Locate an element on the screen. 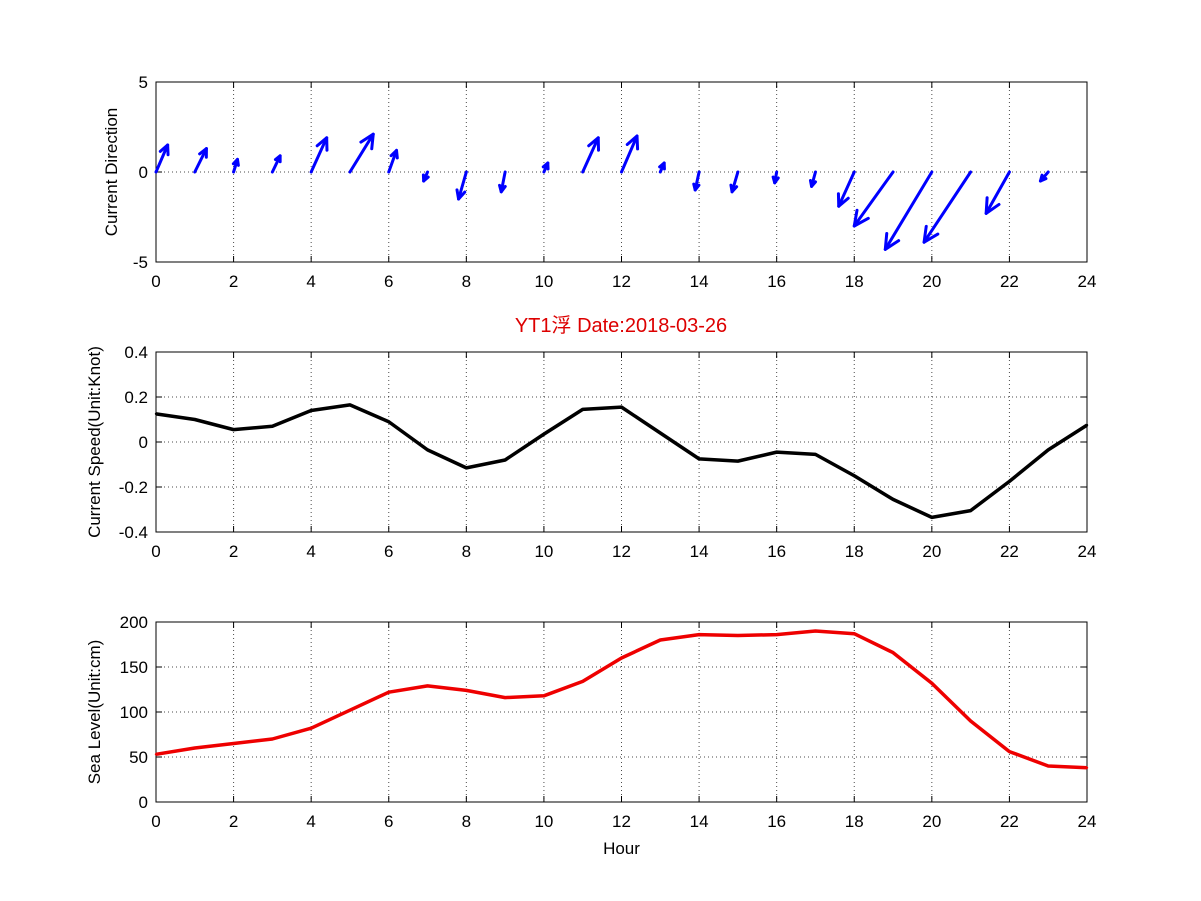 The height and width of the screenshot is (901, 1201). x-axis-label: Hour is located at coordinates (621, 848).